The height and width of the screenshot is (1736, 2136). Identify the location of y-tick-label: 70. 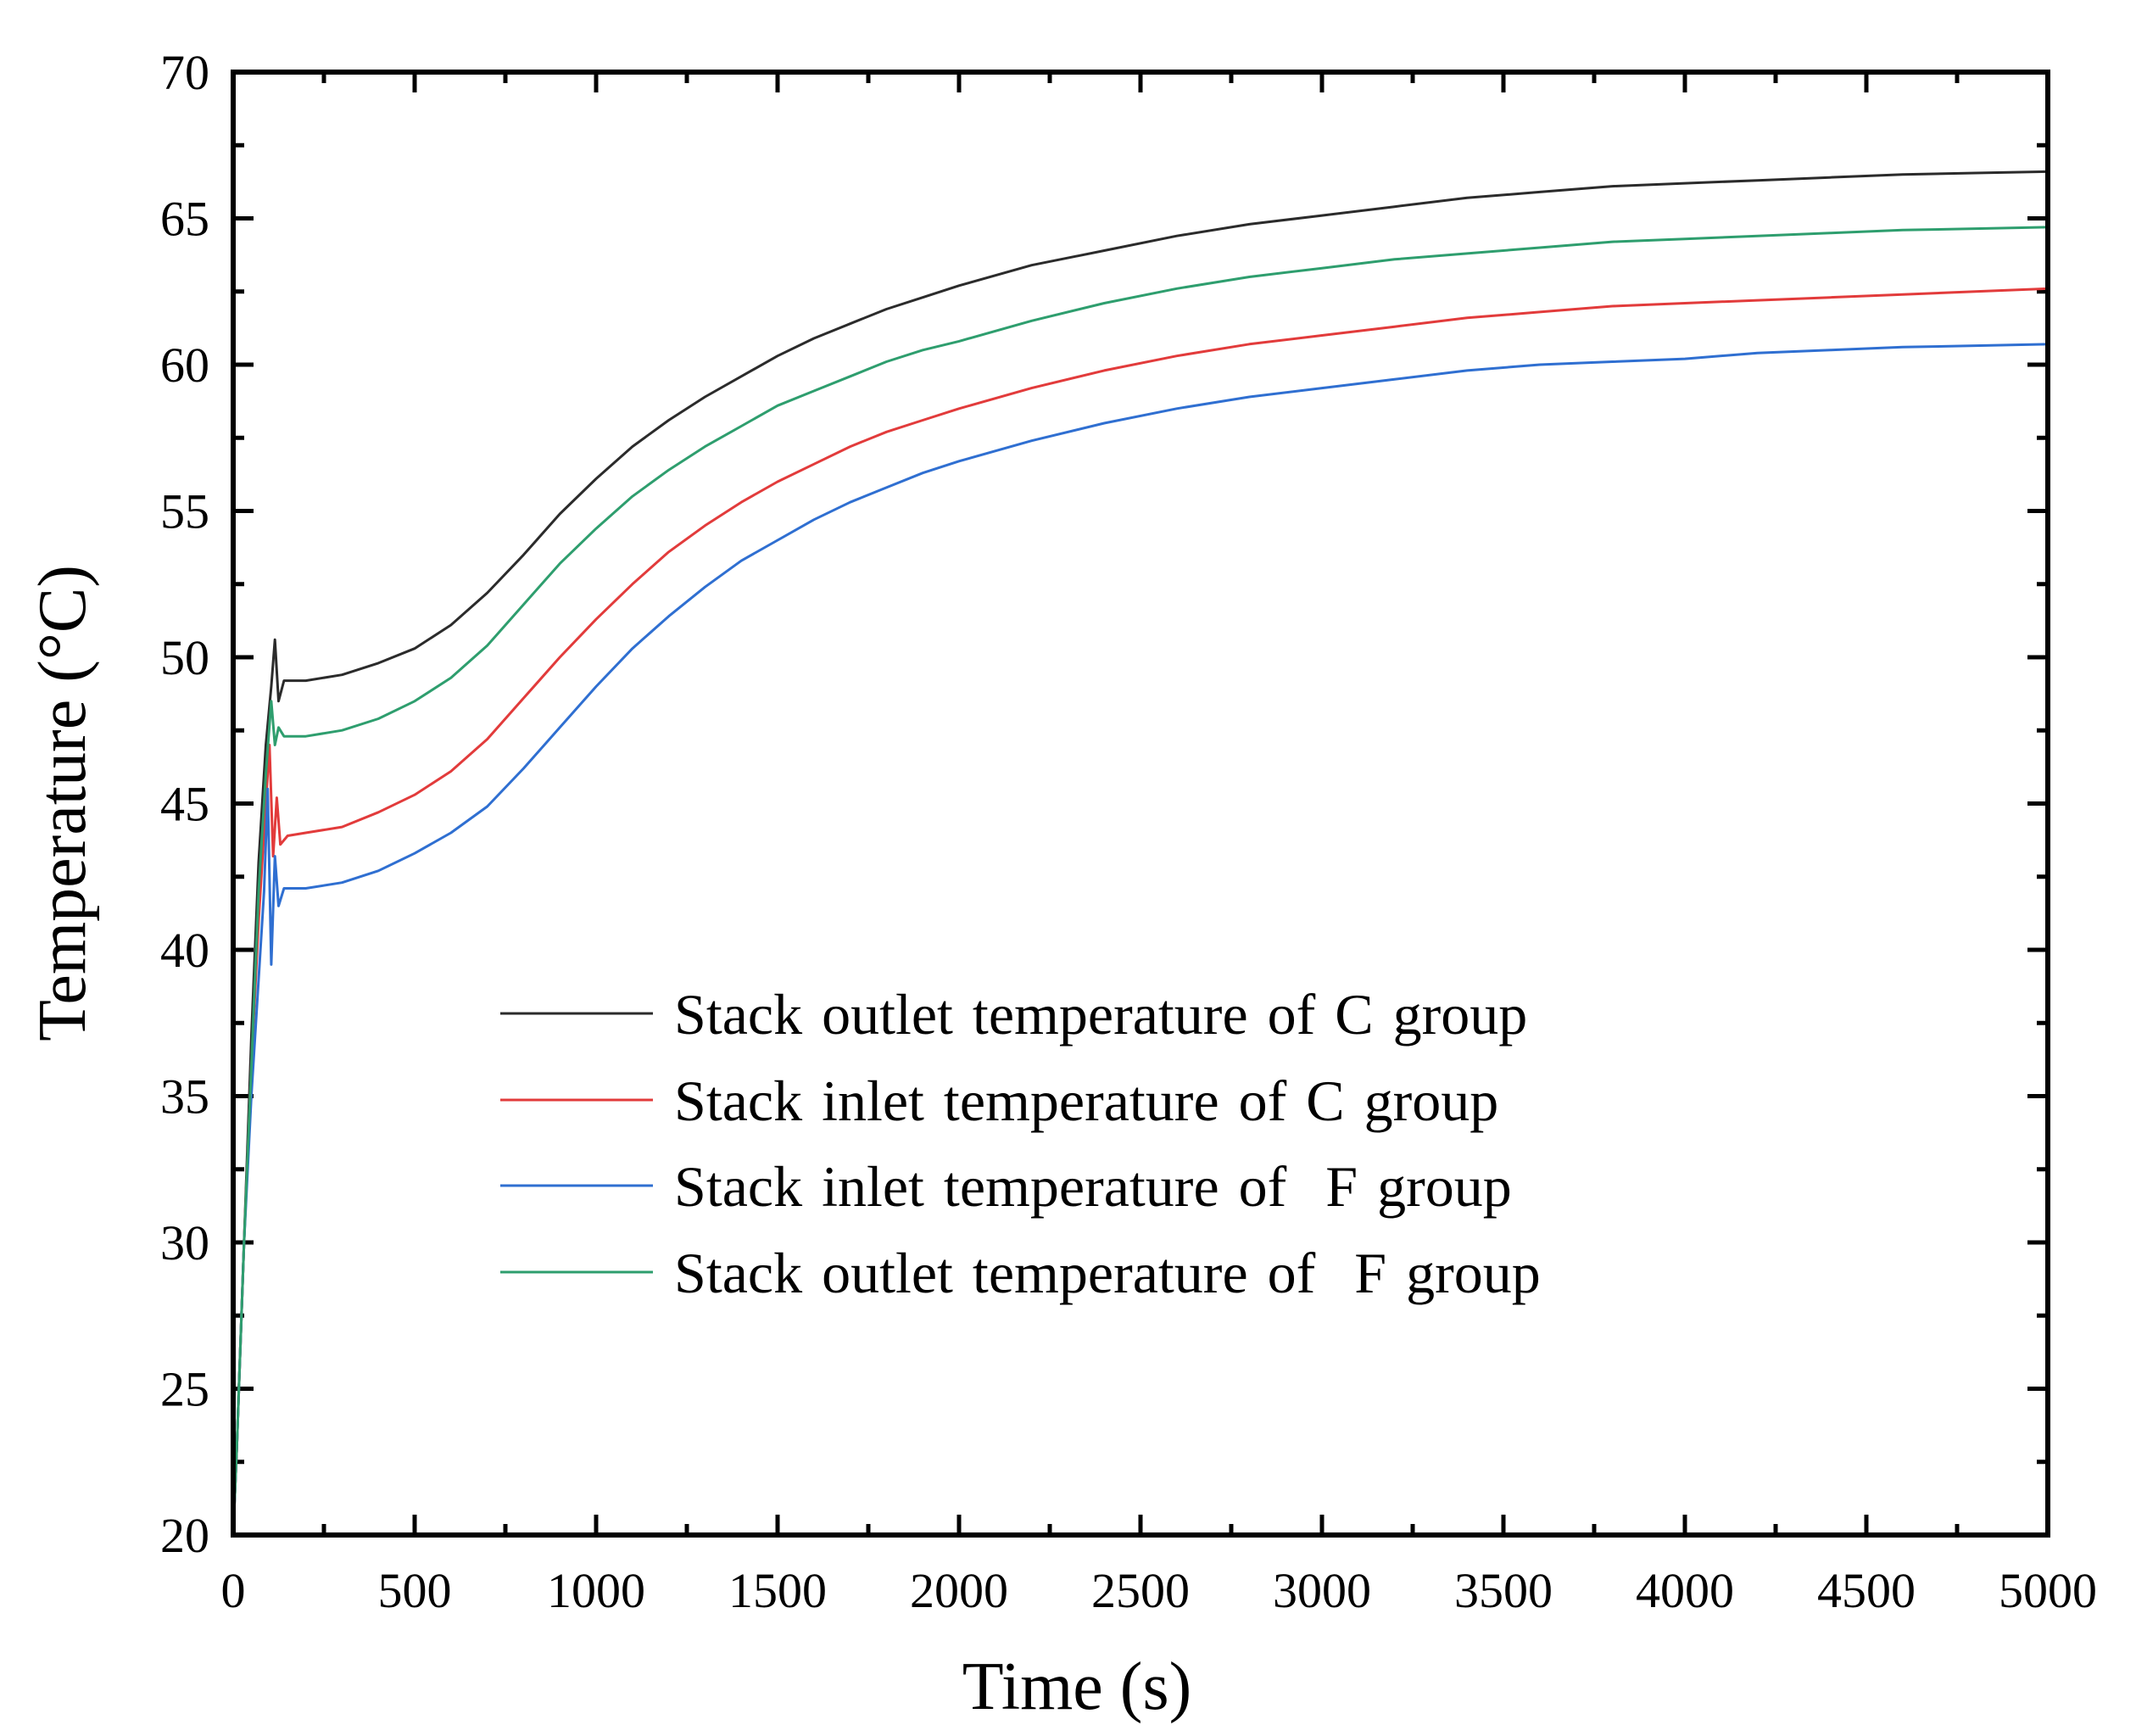
(185, 72).